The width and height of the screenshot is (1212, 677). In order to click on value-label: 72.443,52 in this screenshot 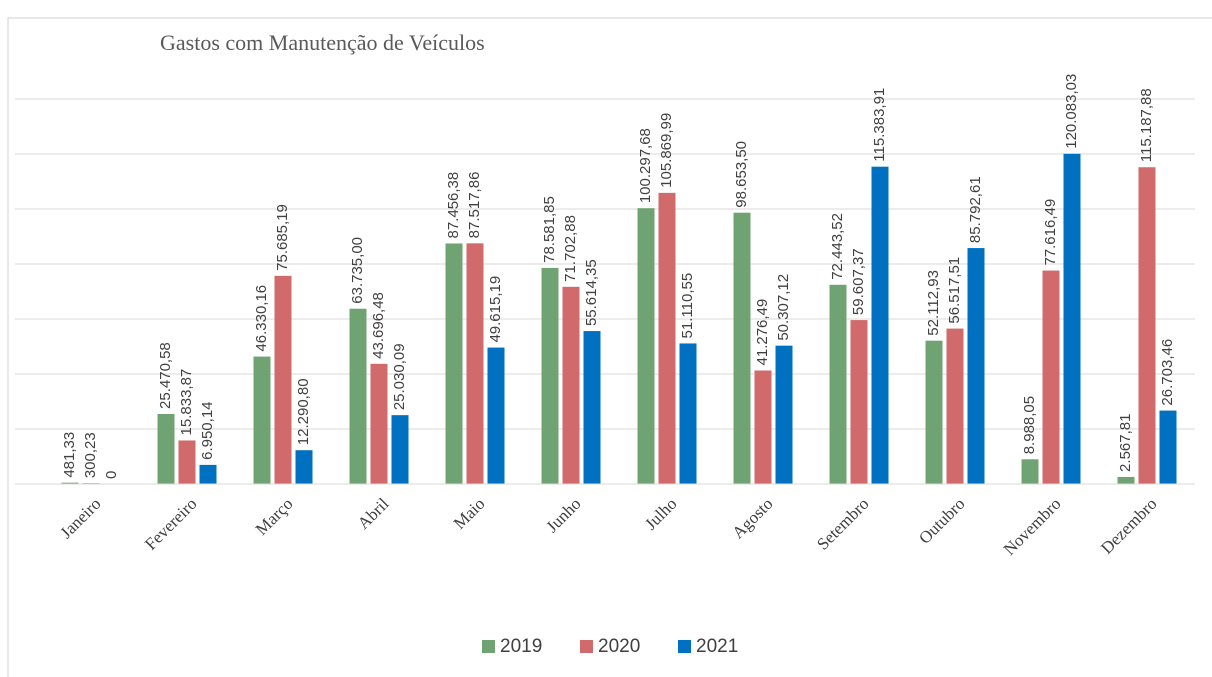, I will do `click(837, 246)`.